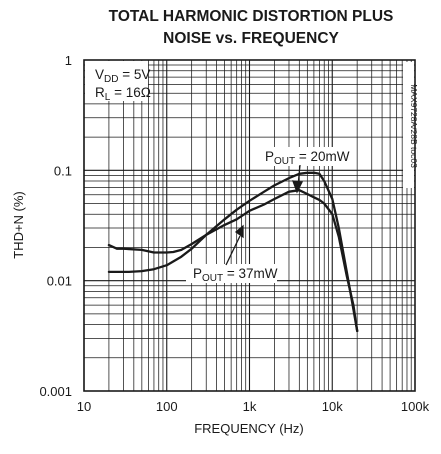 The image size is (441, 454). Describe the element at coordinates (55, 226) in the screenshot. I see `y-tick-labels: 1 0.1 0.01 0.001` at that location.